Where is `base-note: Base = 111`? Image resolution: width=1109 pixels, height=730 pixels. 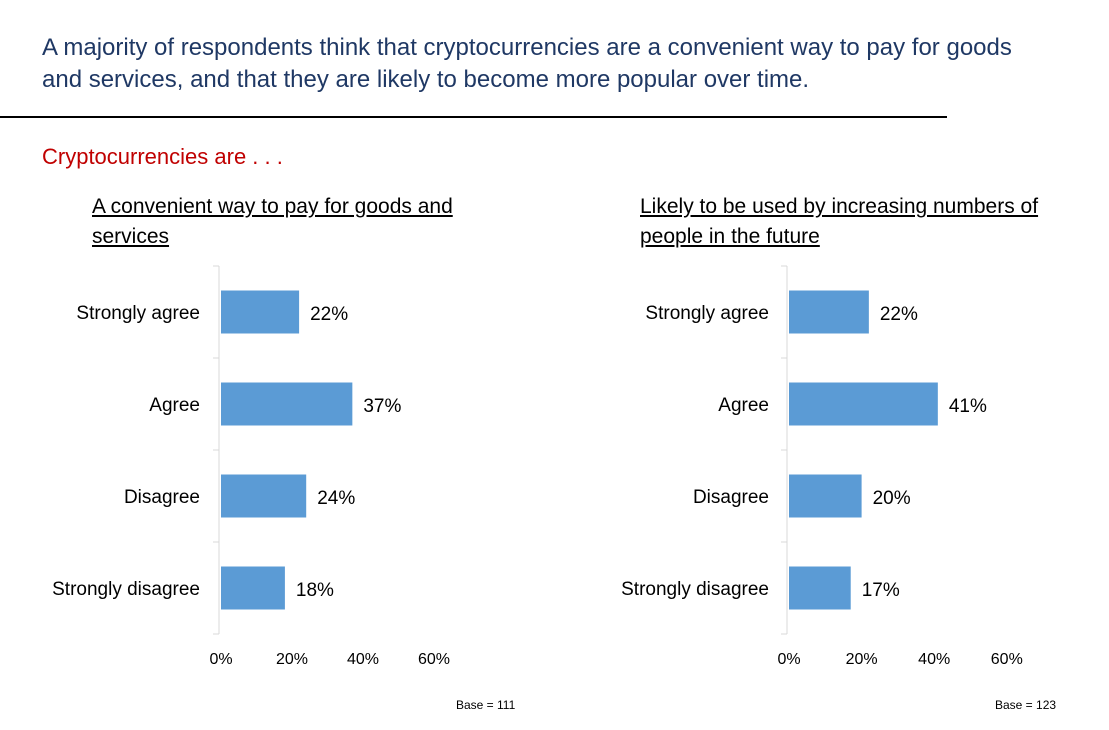 base-note: Base = 111 is located at coordinates (486, 705).